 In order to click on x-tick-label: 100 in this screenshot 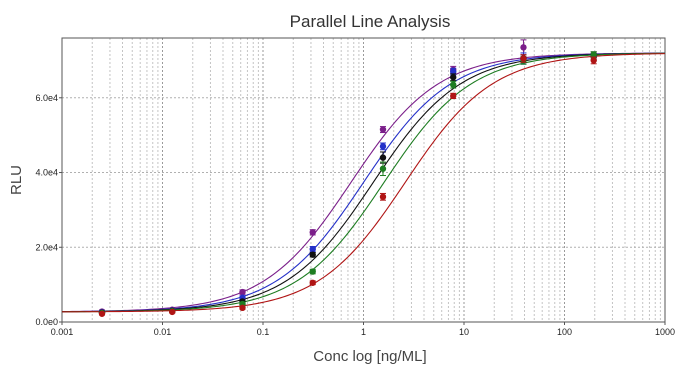, I will do `click(564, 332)`.